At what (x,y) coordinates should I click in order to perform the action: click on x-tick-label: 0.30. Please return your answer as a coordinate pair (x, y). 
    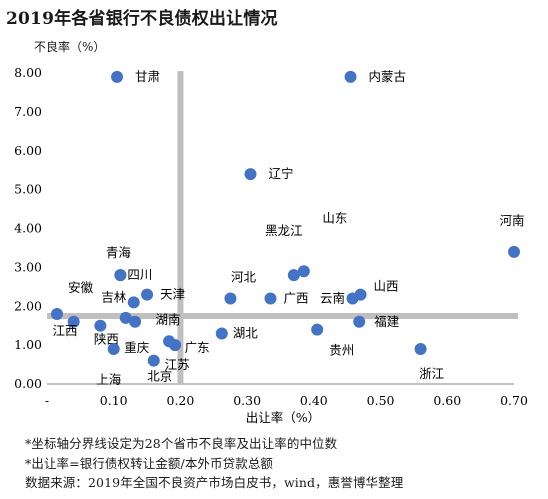
    Looking at the image, I should click on (247, 400).